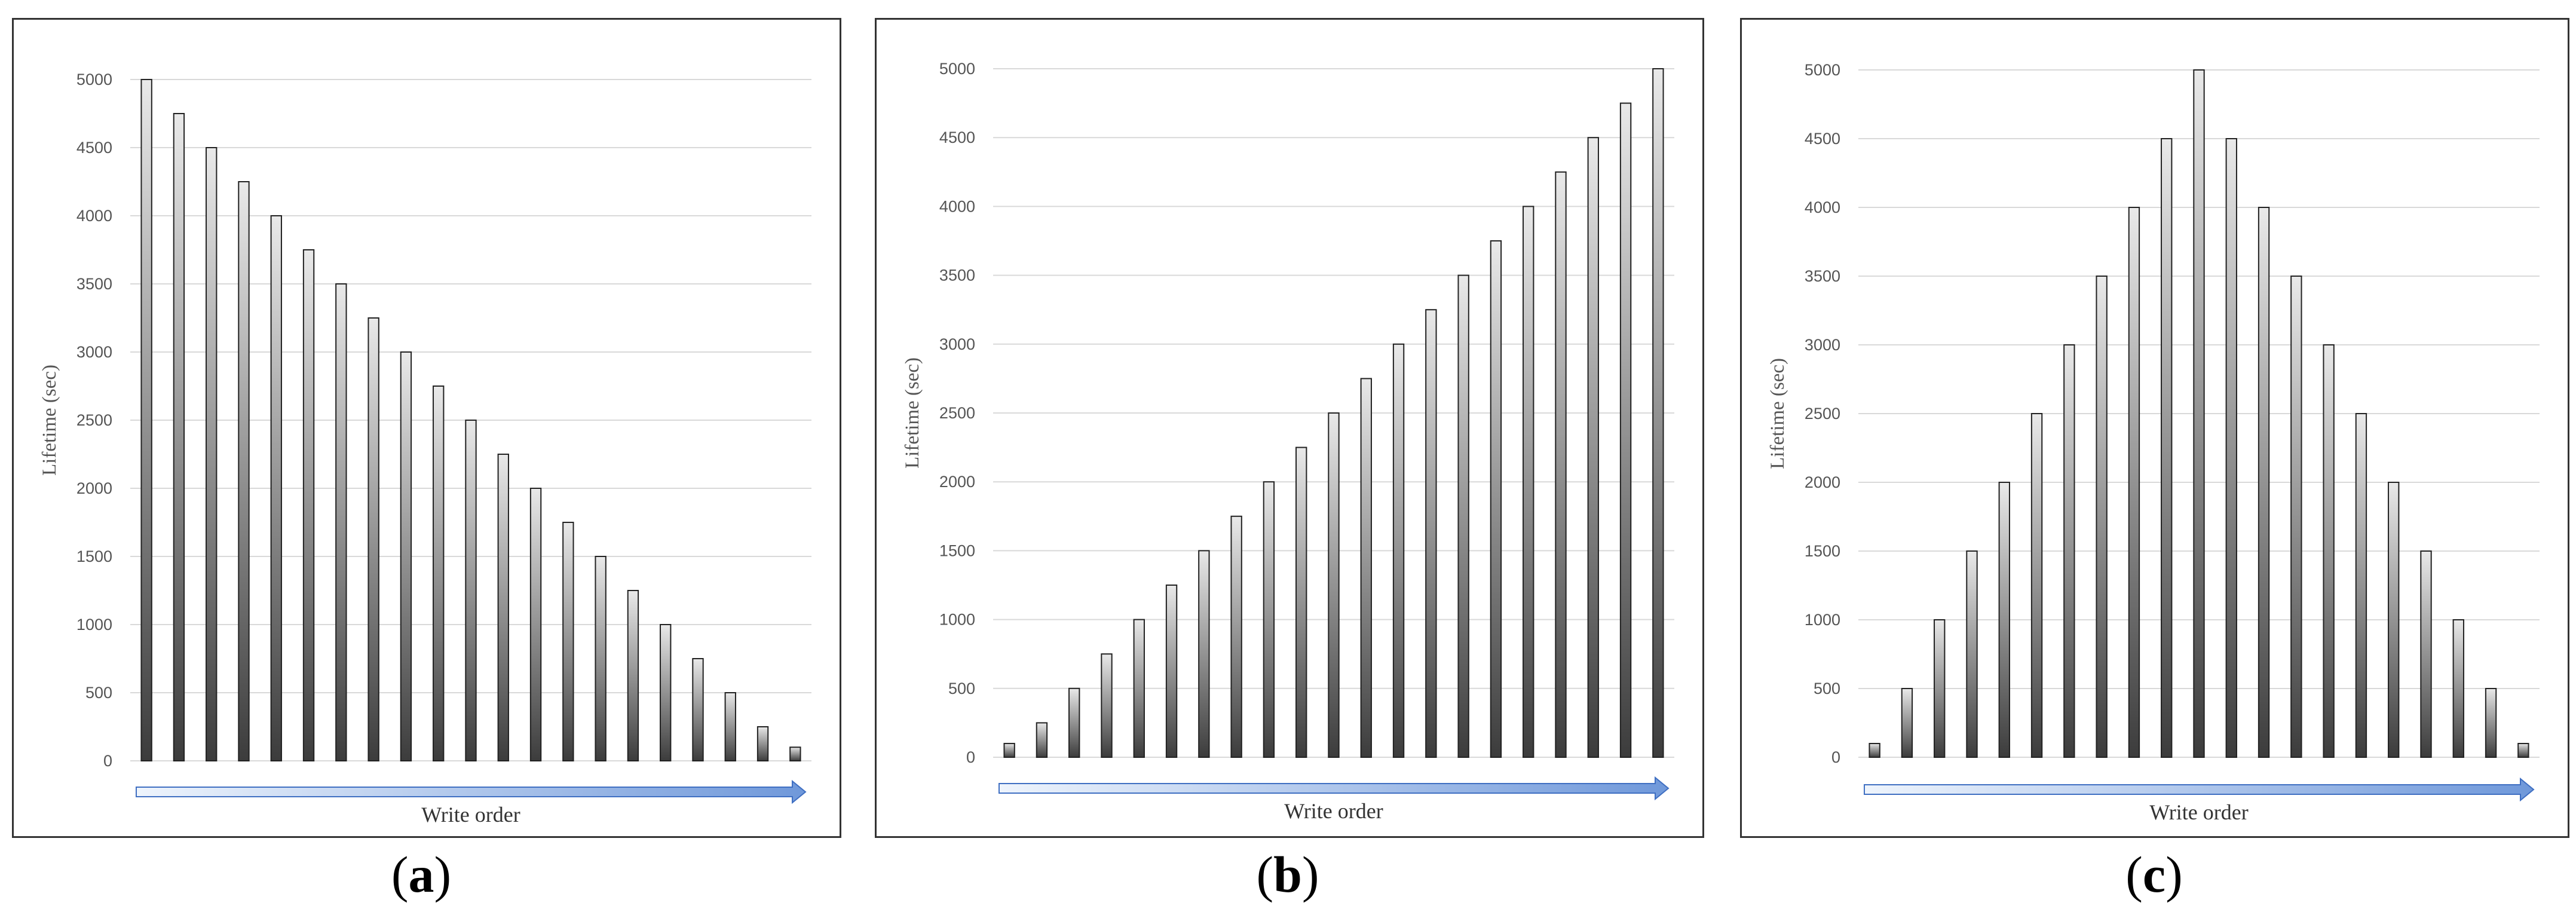  I want to click on caption-c-close: ), so click(2174, 874).